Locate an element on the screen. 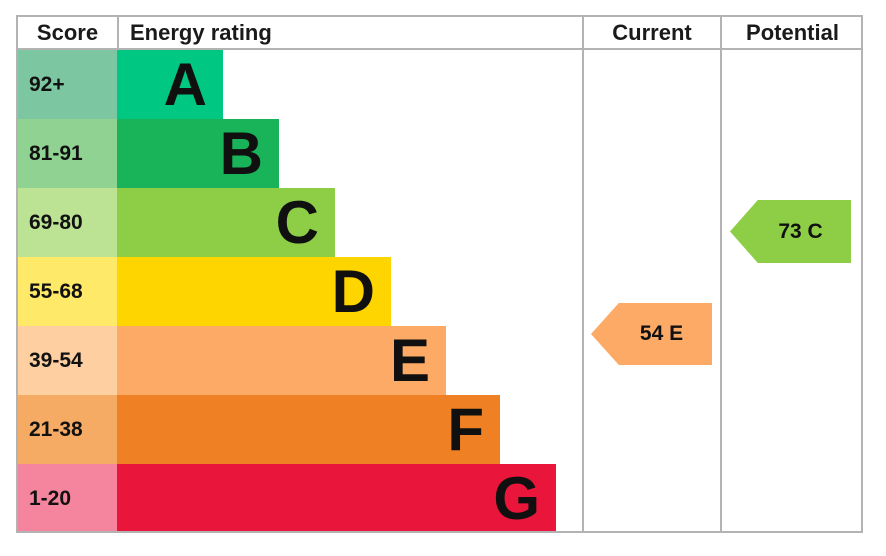 The height and width of the screenshot is (556, 886). divider-current-potential is located at coordinates (721, 274).